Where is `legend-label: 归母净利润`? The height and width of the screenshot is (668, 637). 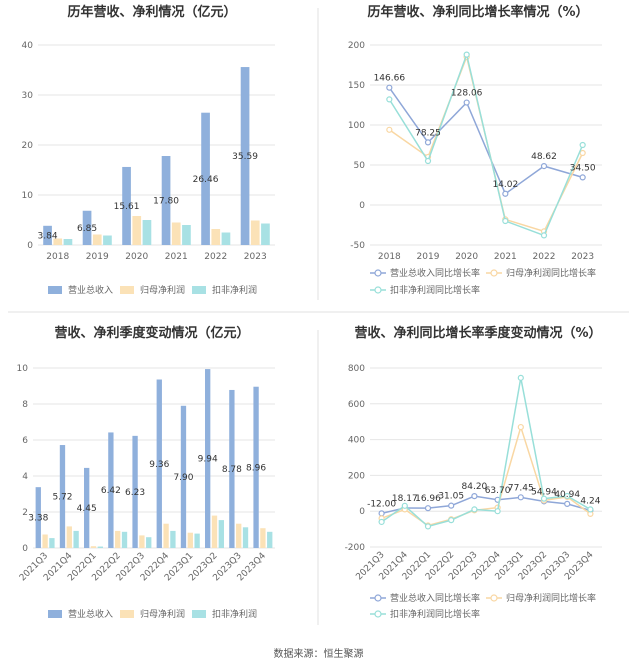
legend-label: 归母净利润 is located at coordinates (162, 614).